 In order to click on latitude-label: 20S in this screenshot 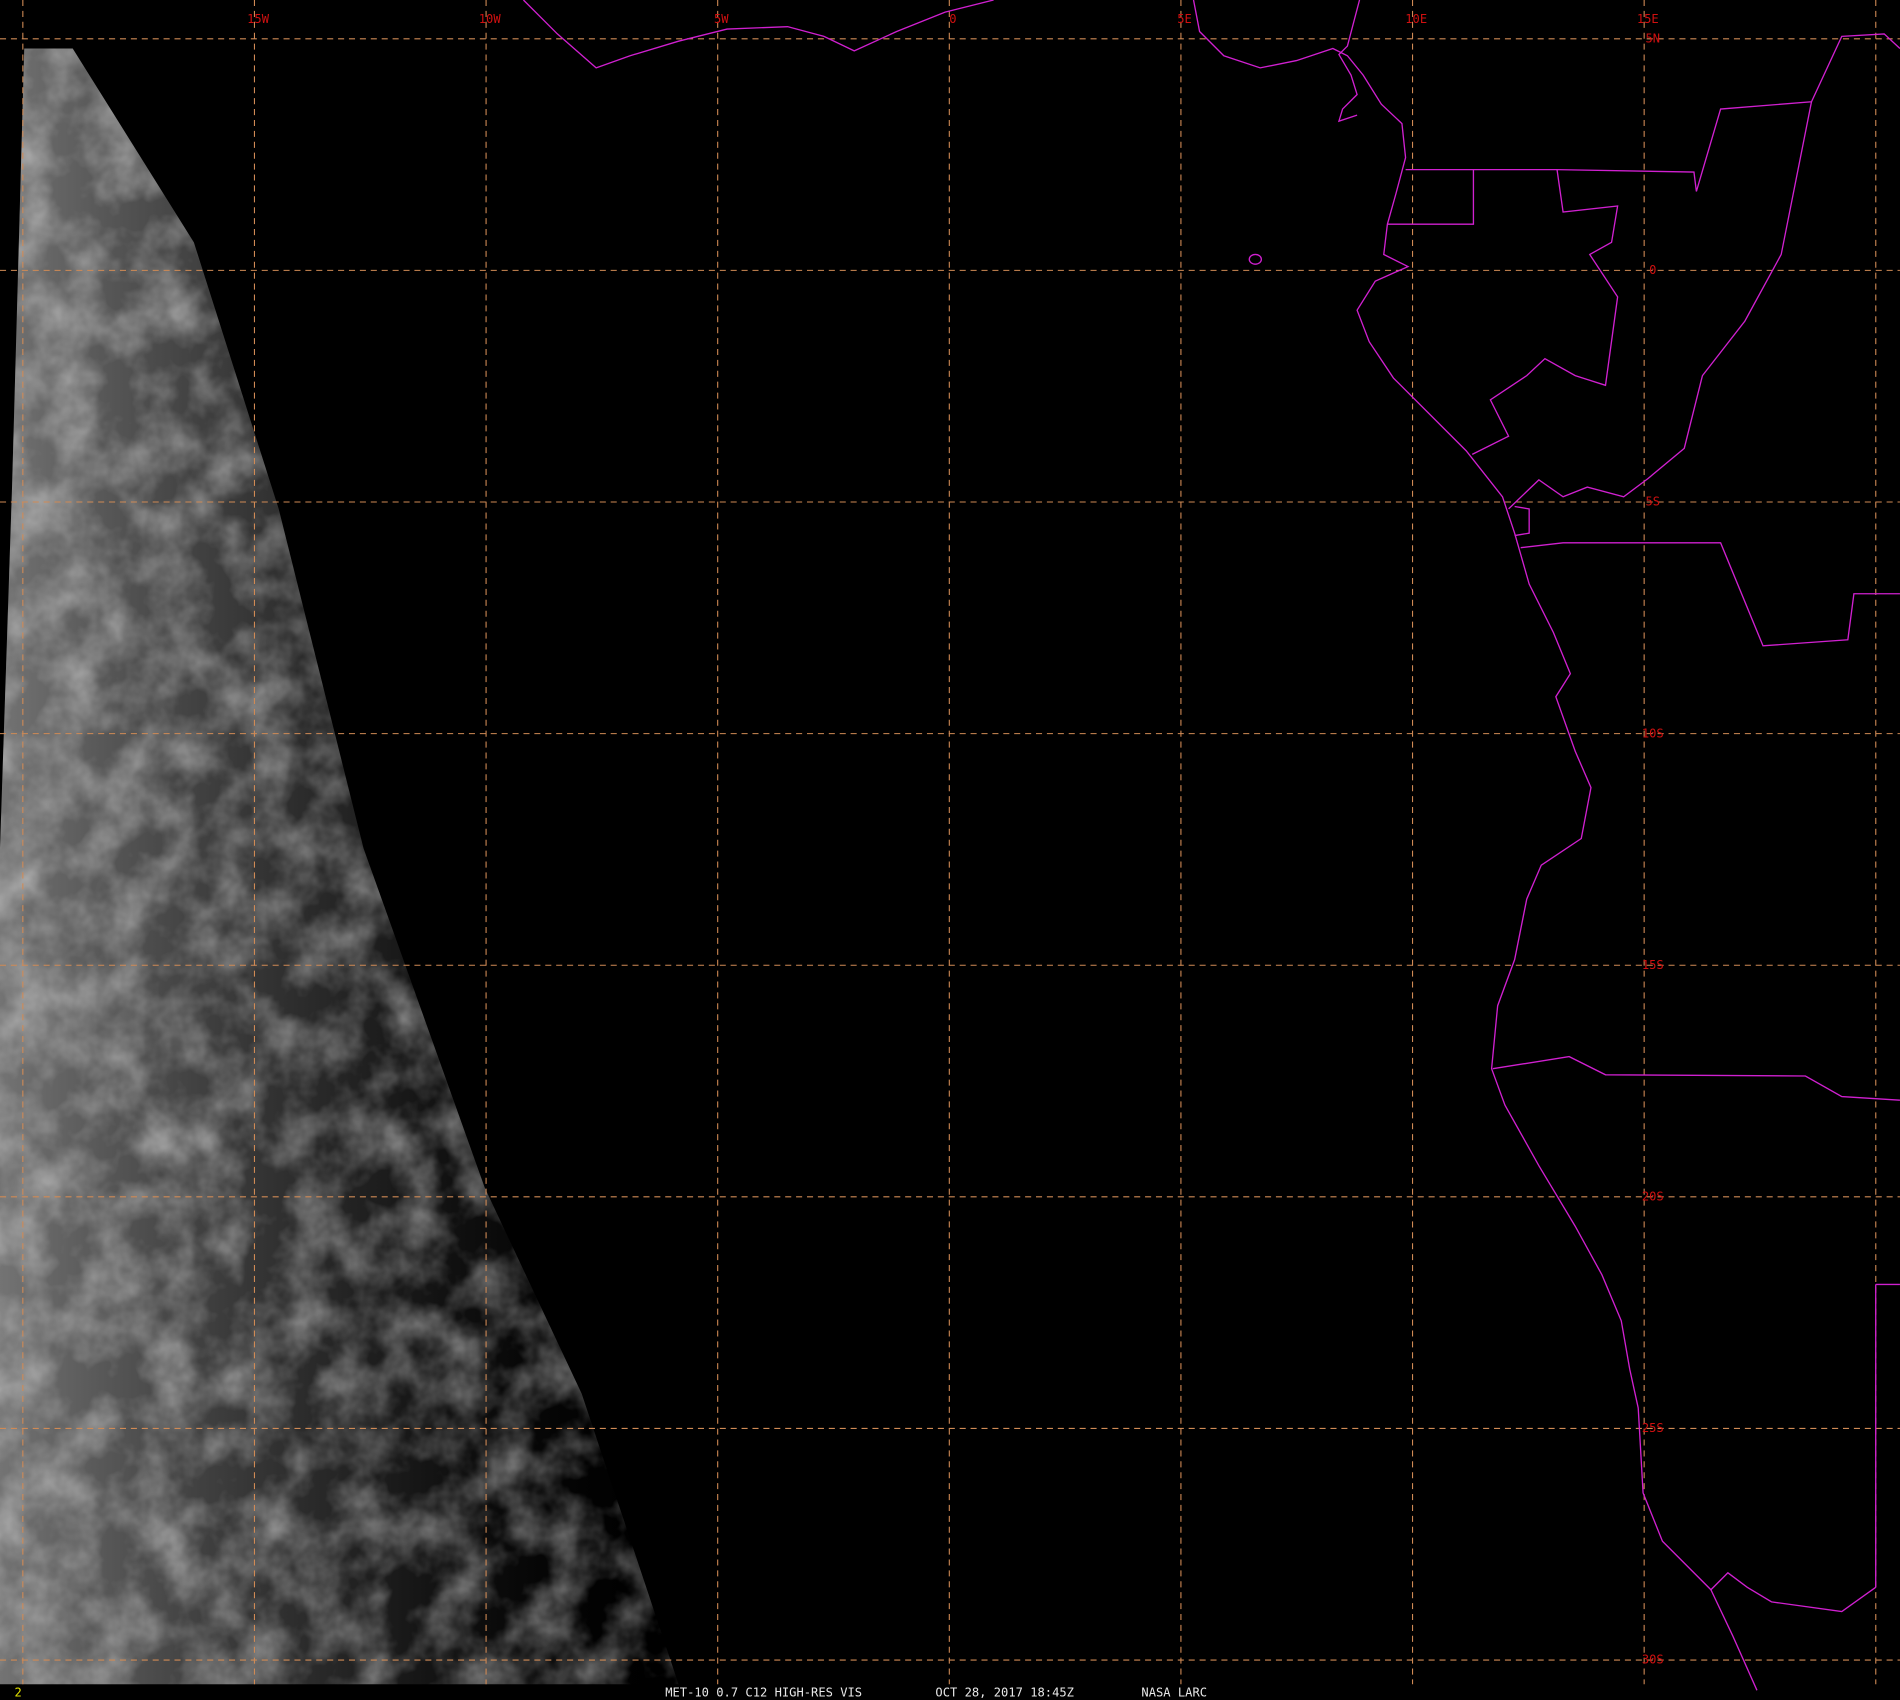, I will do `click(1653, 1196)`.